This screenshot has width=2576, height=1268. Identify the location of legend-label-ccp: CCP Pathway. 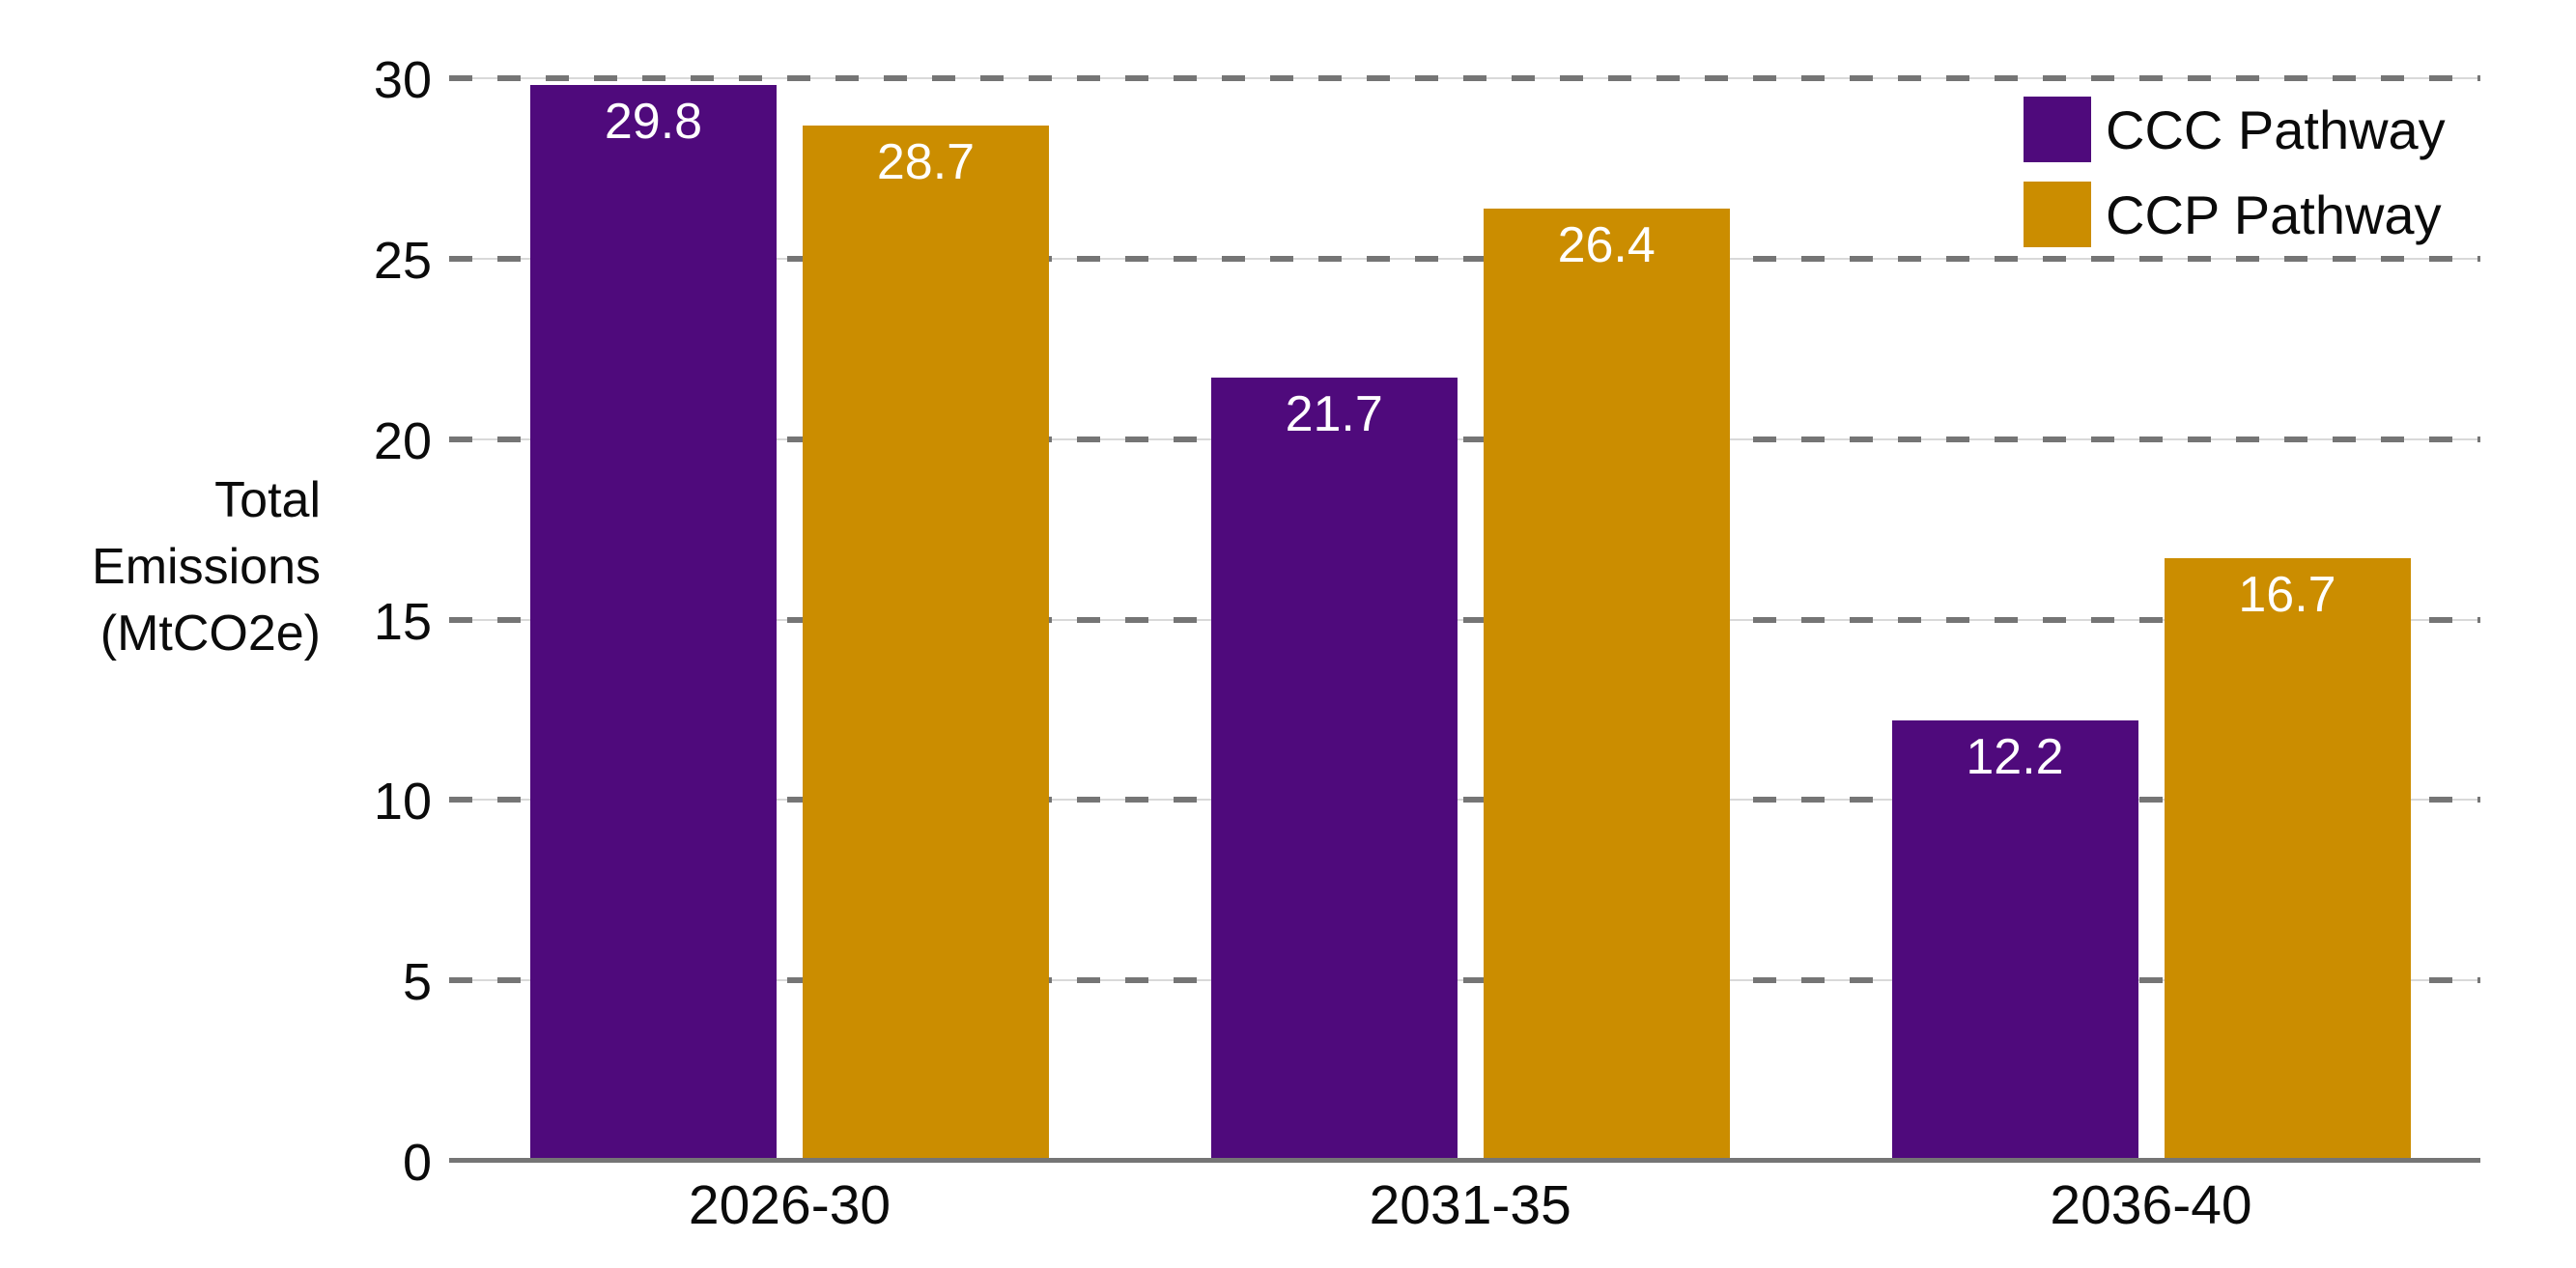
(2274, 214).